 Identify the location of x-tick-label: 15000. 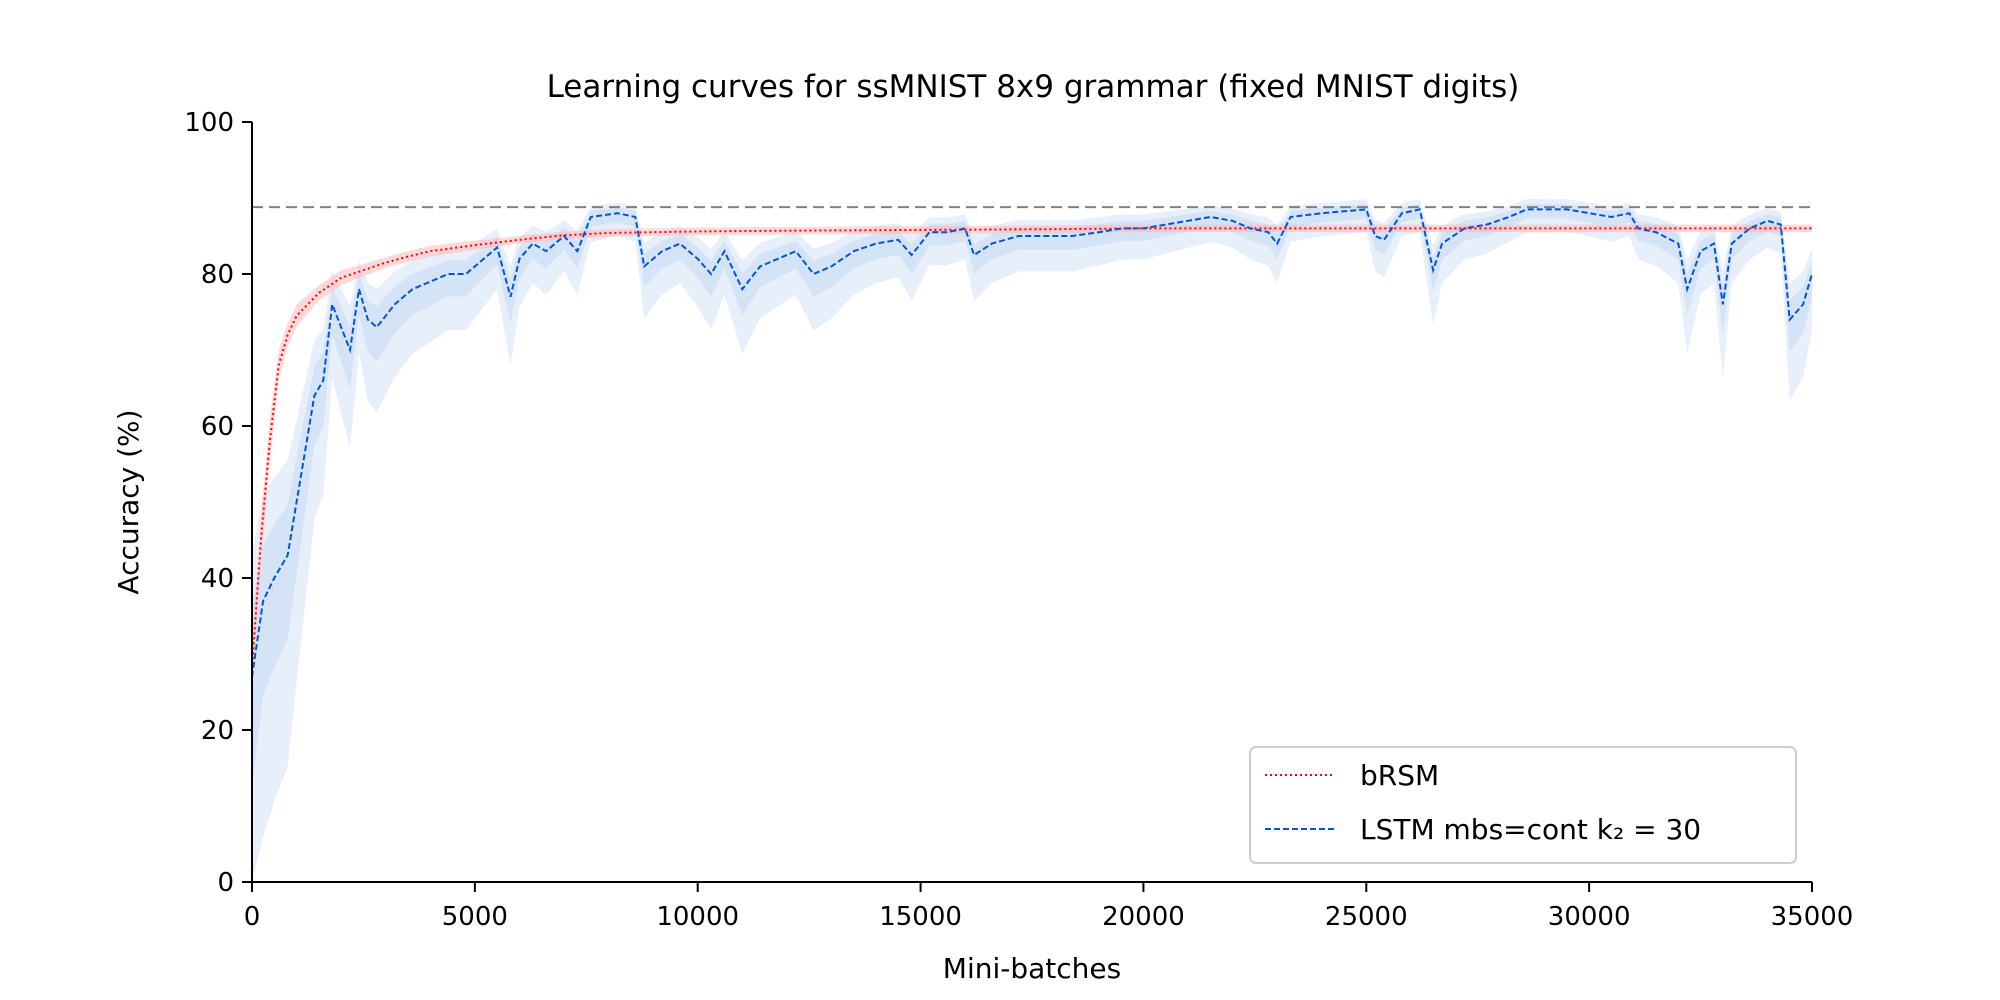
(920, 917).